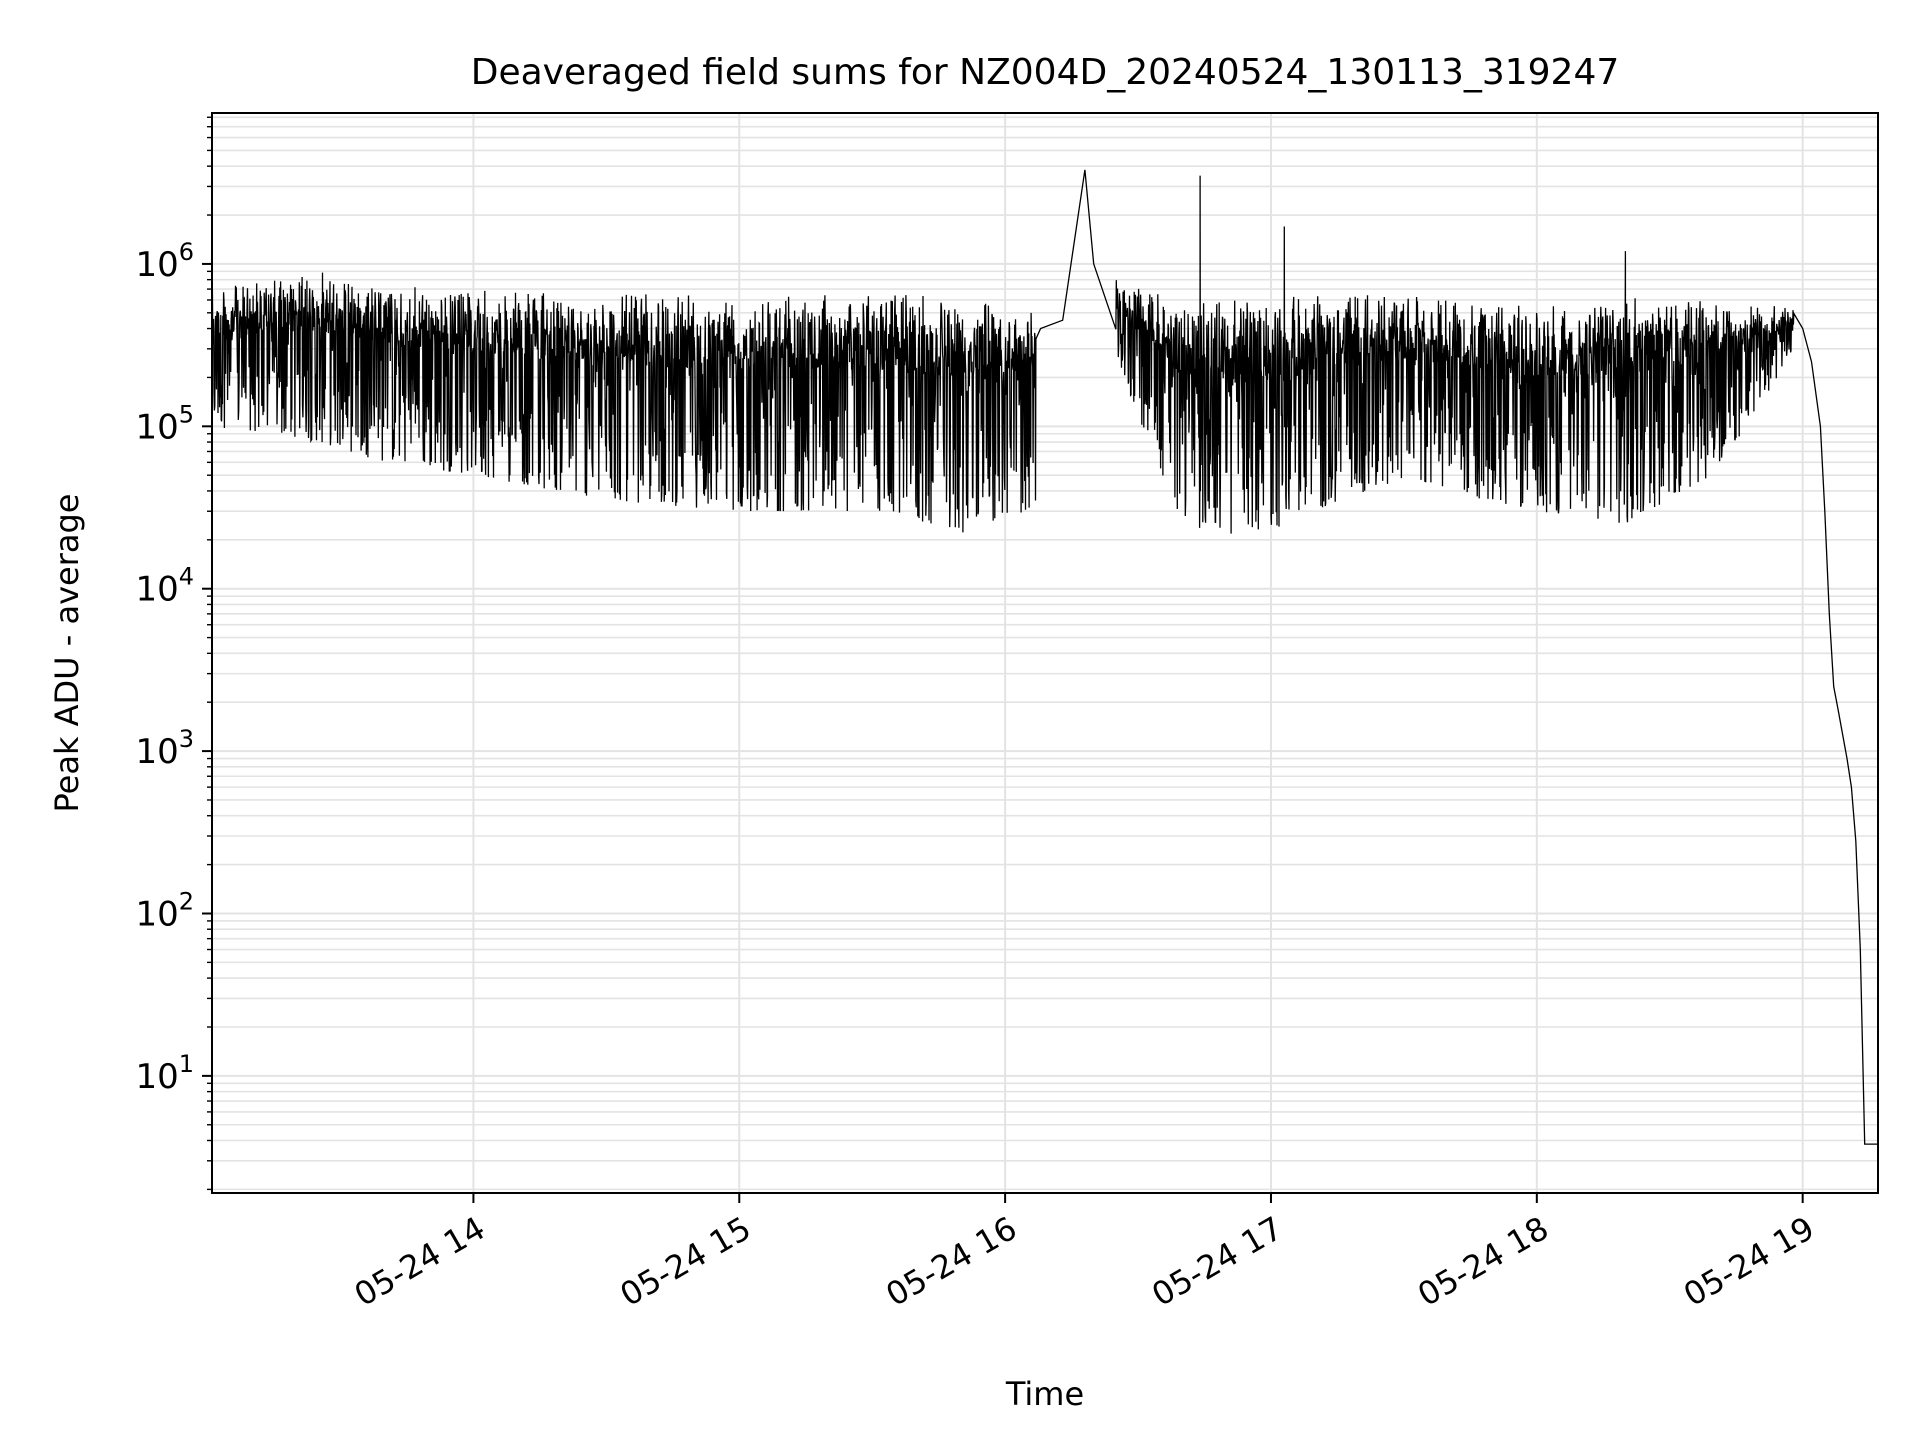  What do you see at coordinates (164, 261) in the screenshot?
I see `y-tick-label: 10⁶` at bounding box center [164, 261].